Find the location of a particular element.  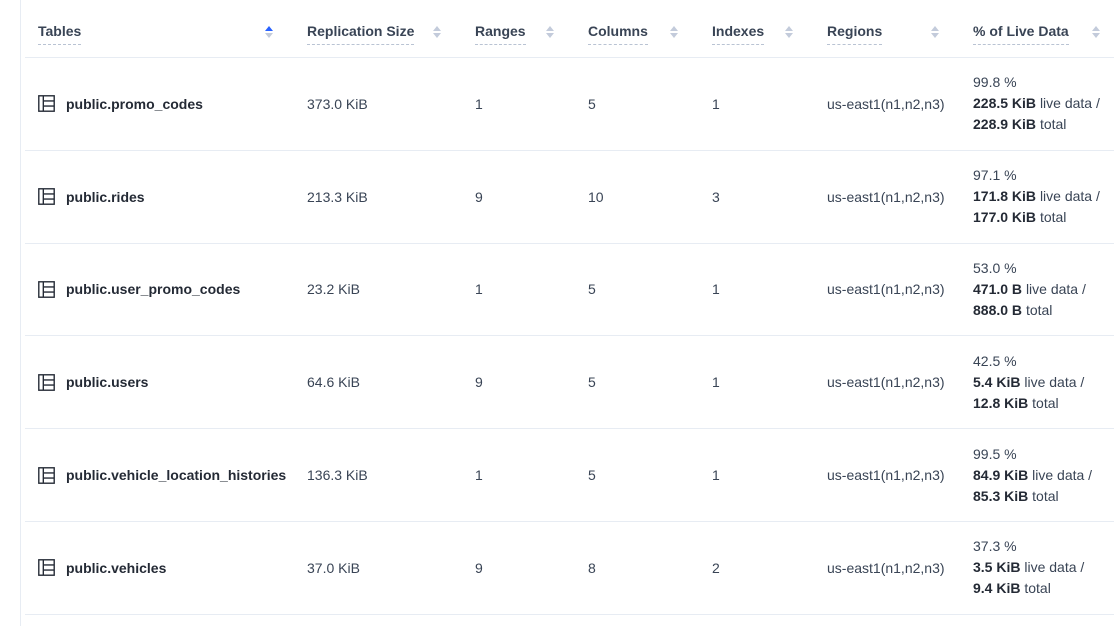

live-data-cell: 37.3 % 3.5 KiB live data / 9.4 KiB total is located at coordinates (1039, 567).